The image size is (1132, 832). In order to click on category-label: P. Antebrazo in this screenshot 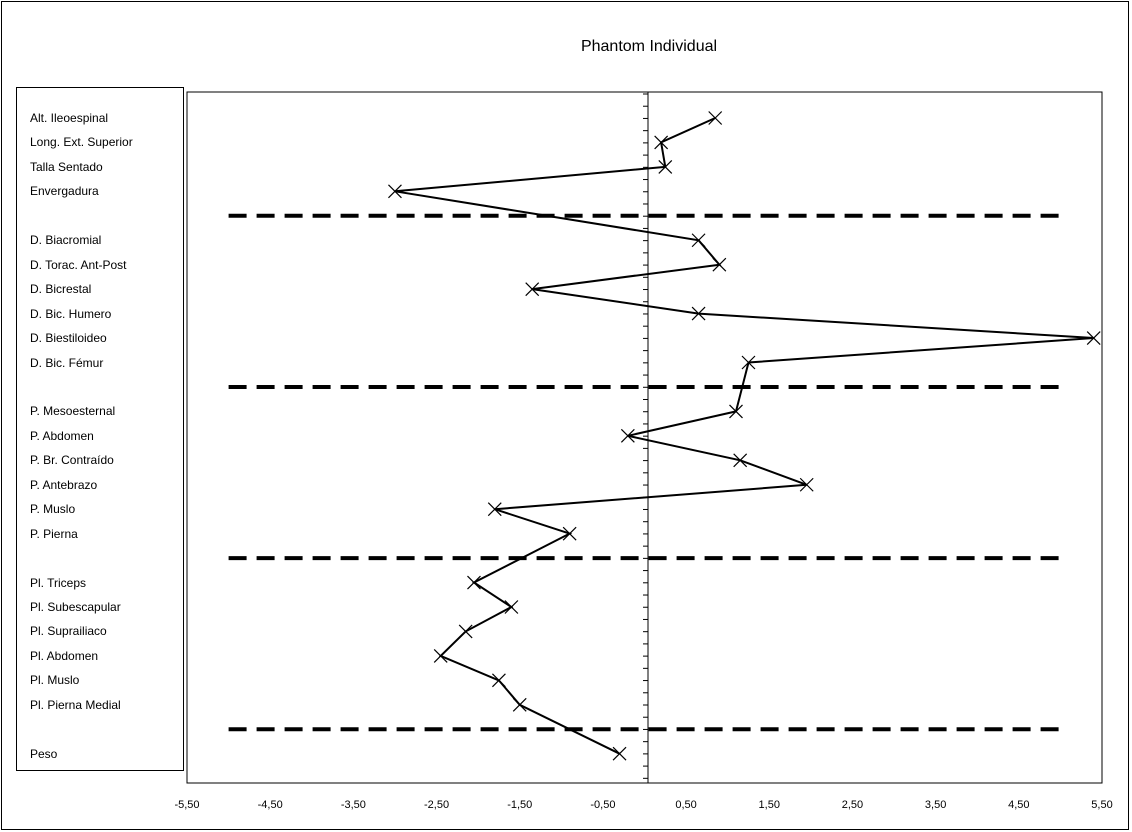, I will do `click(64, 484)`.